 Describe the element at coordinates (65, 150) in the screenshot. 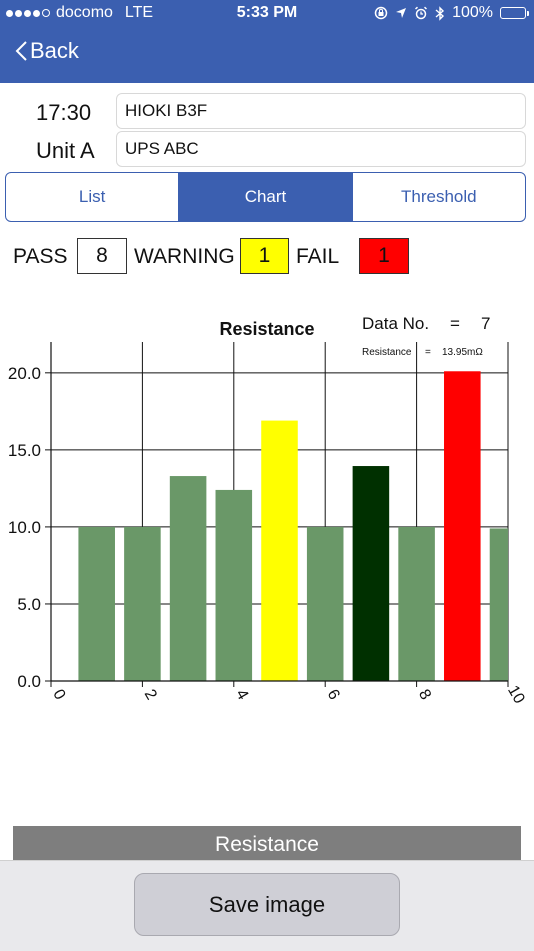

I see `unit-label: Unit A` at that location.